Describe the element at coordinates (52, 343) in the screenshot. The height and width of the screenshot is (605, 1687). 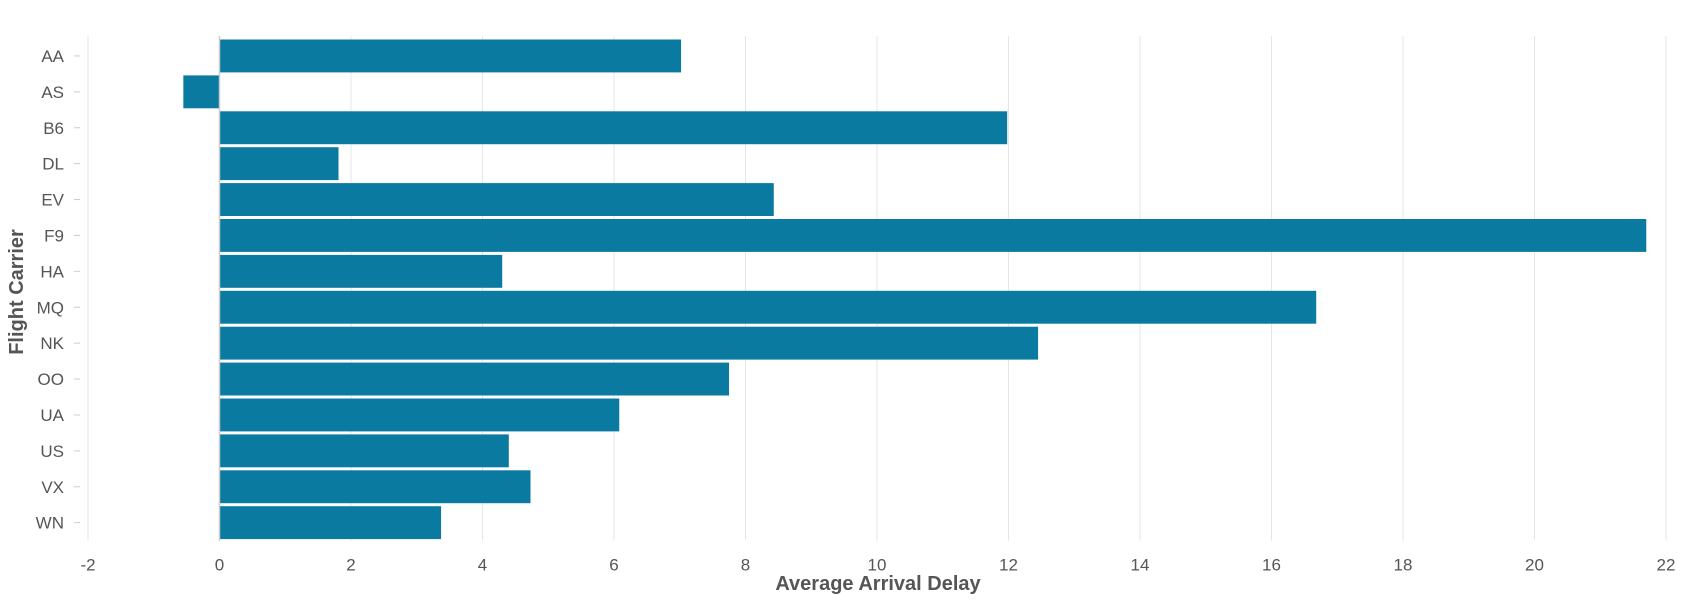
I see `y-tick-label: NK` at that location.